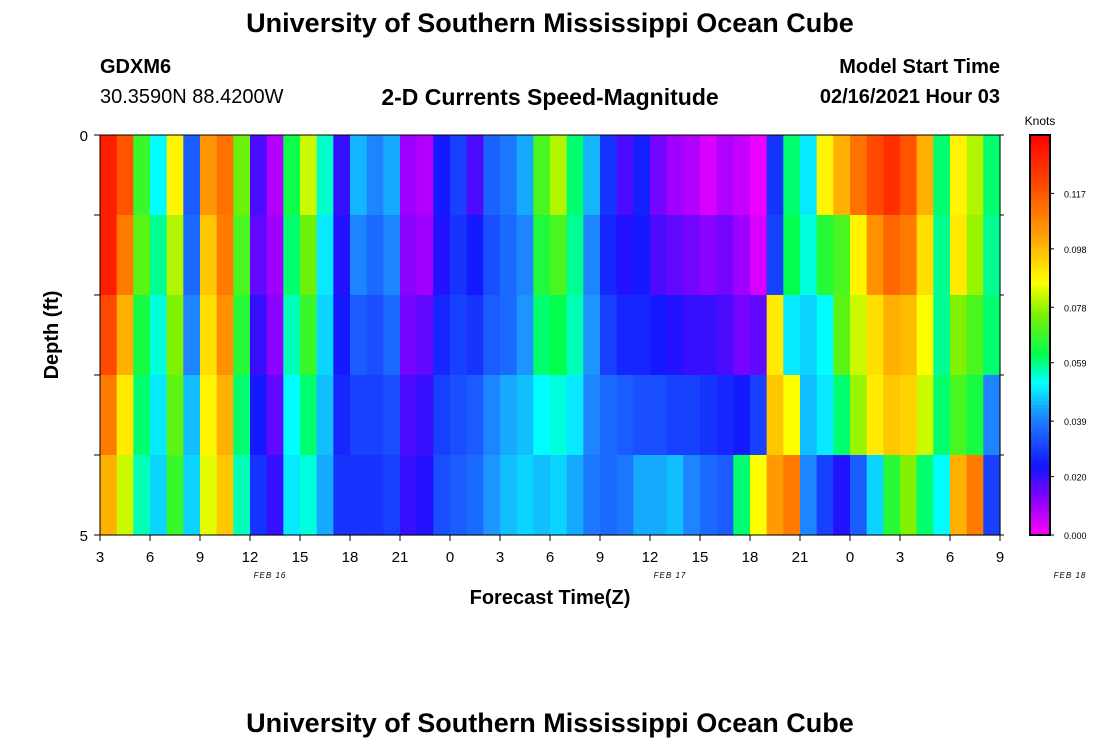 The height and width of the screenshot is (750, 1100). What do you see at coordinates (300, 557) in the screenshot?
I see `x-tick-label: 15` at bounding box center [300, 557].